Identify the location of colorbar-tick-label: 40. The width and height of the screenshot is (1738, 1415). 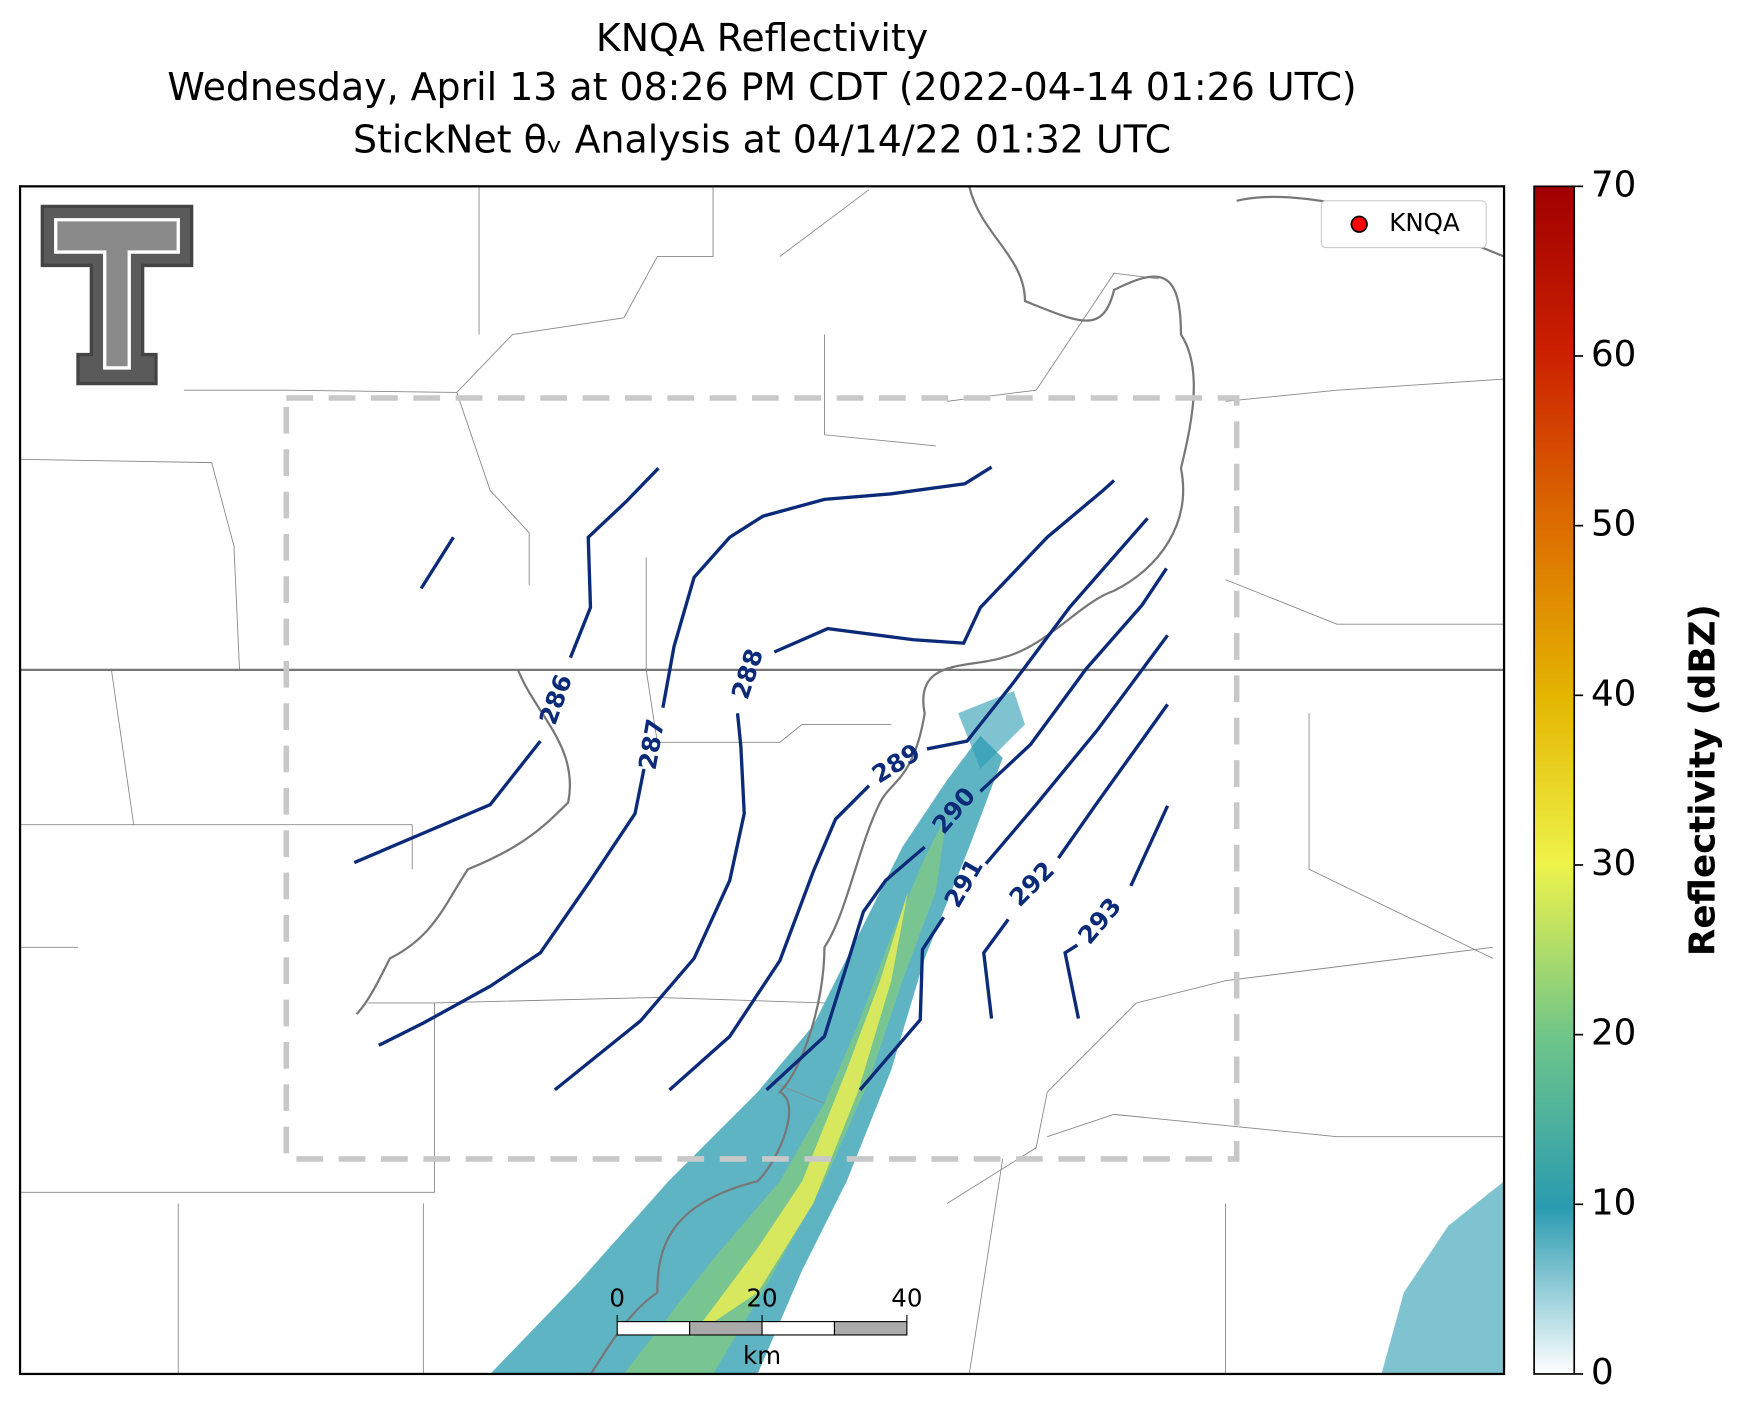
(1613, 693).